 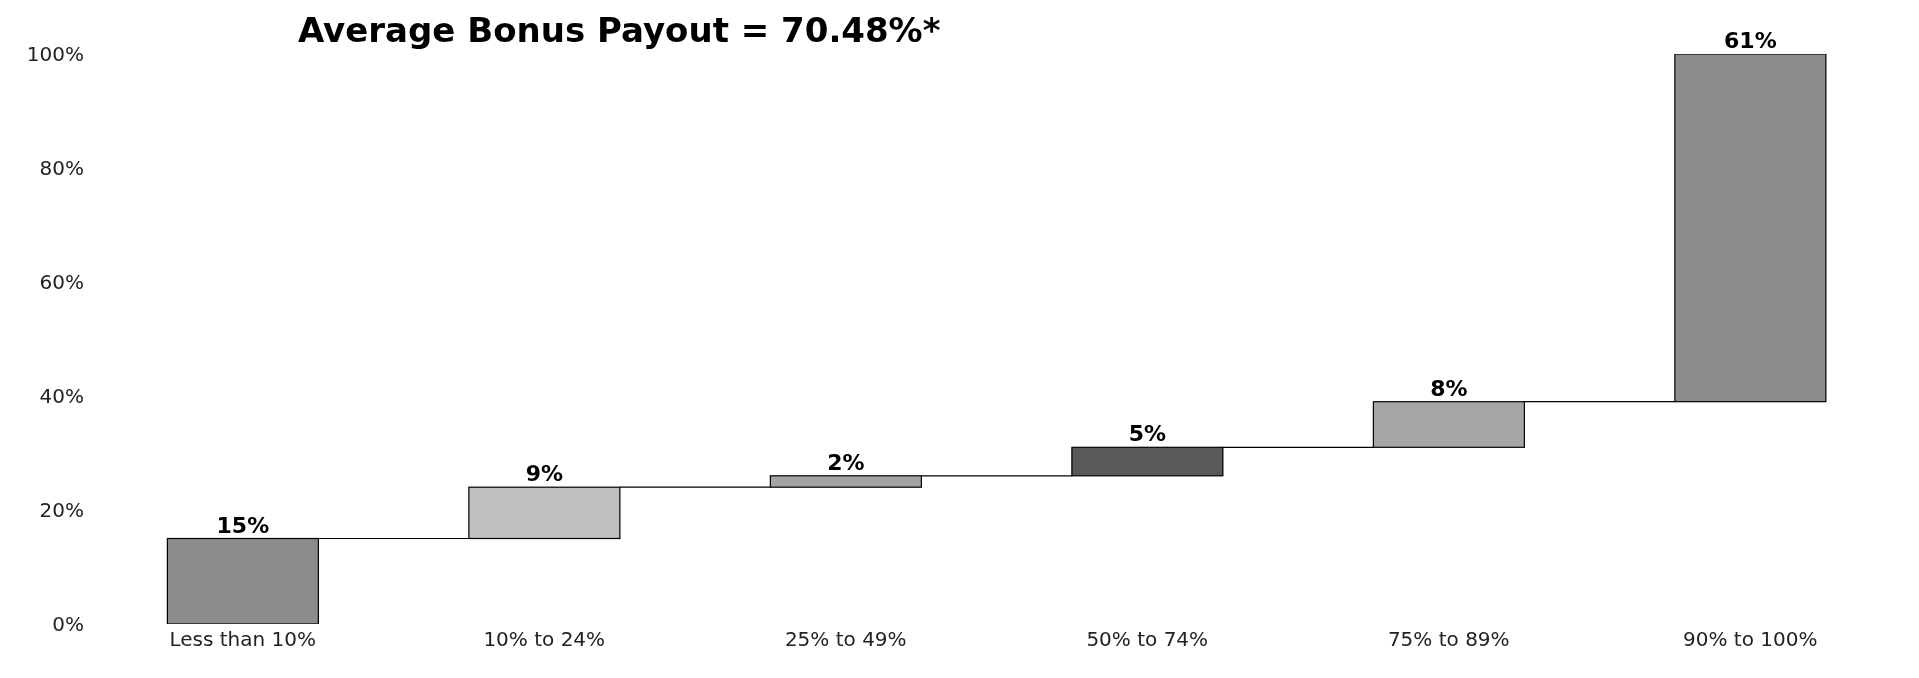 What do you see at coordinates (1147, 639) in the screenshot?
I see `x-tick-label: 50% to 74%` at bounding box center [1147, 639].